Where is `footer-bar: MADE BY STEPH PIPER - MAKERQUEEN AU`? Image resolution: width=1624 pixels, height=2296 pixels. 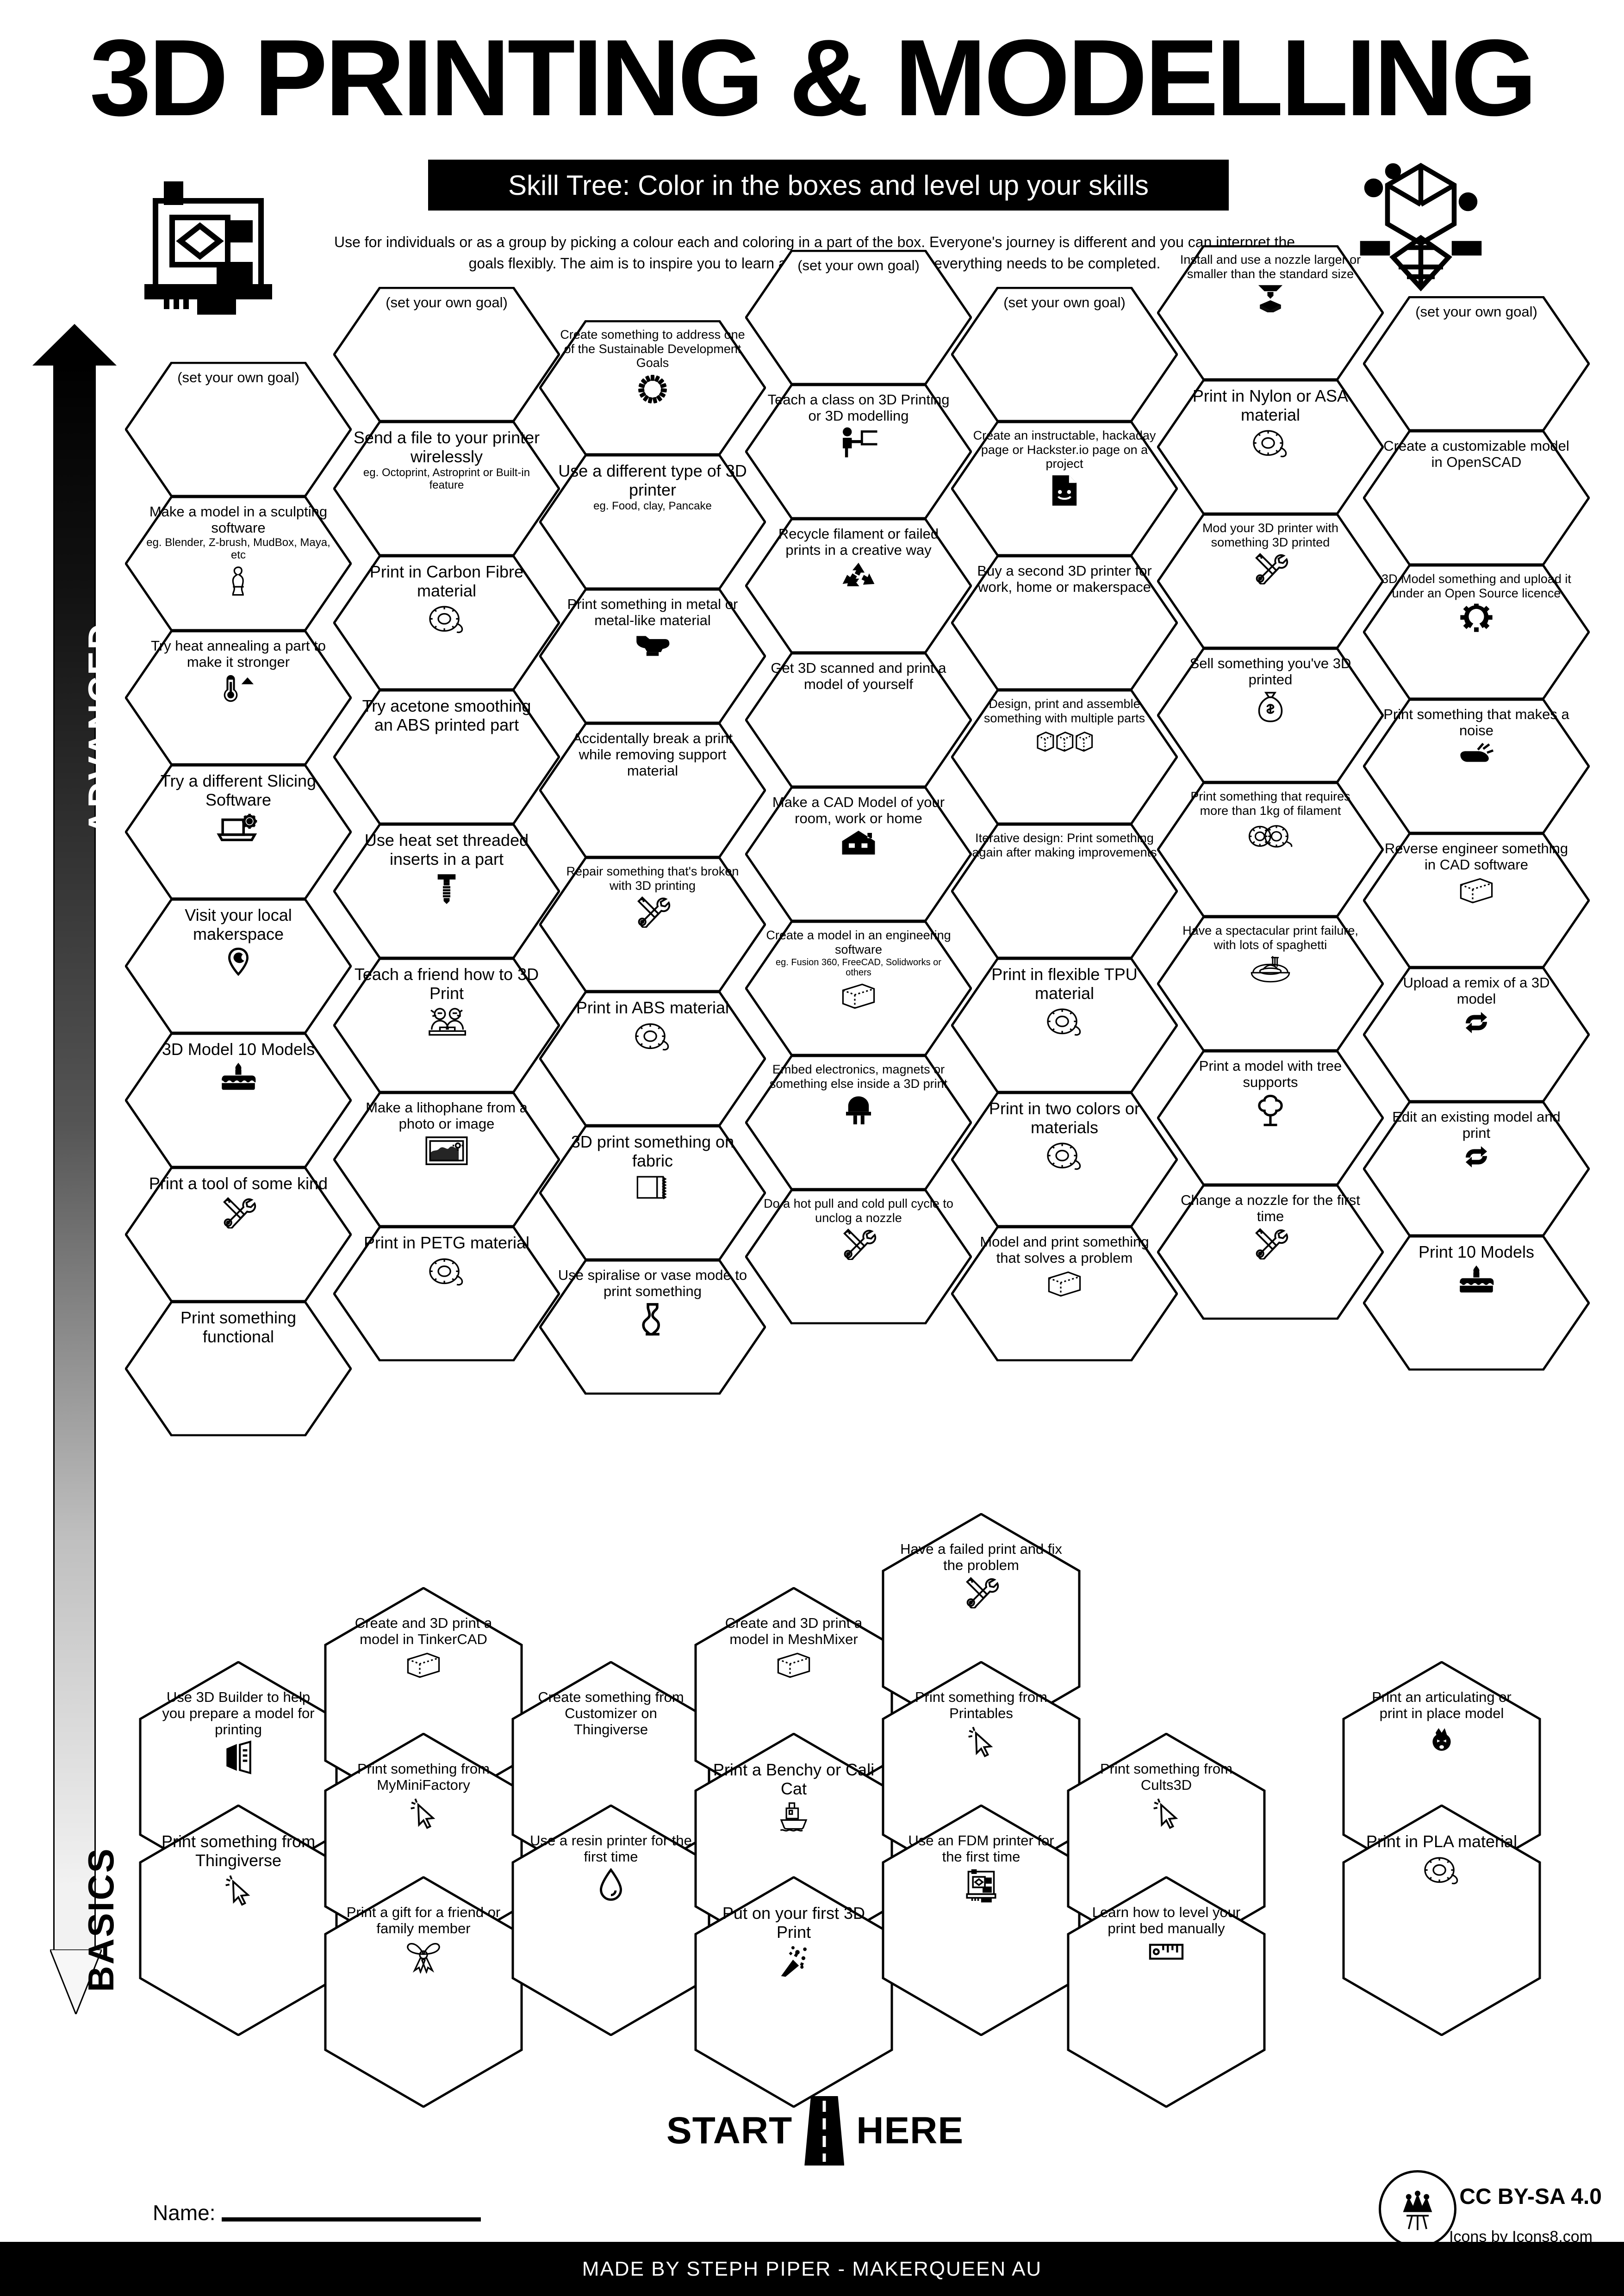 footer-bar: MADE BY STEPH PIPER - MAKERQUEEN AU is located at coordinates (812, 2269).